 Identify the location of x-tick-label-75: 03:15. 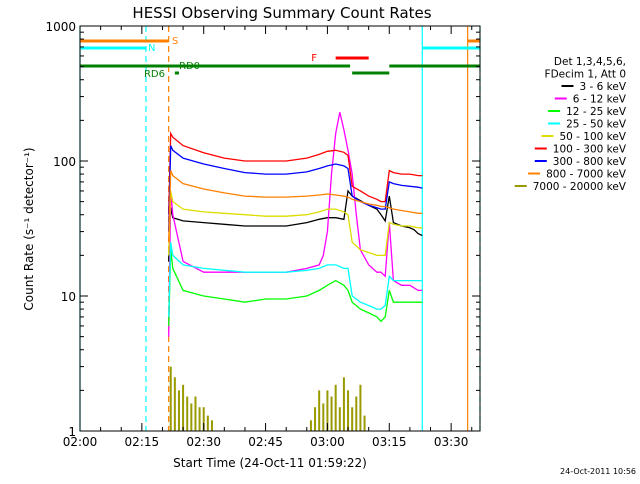
(389, 442).